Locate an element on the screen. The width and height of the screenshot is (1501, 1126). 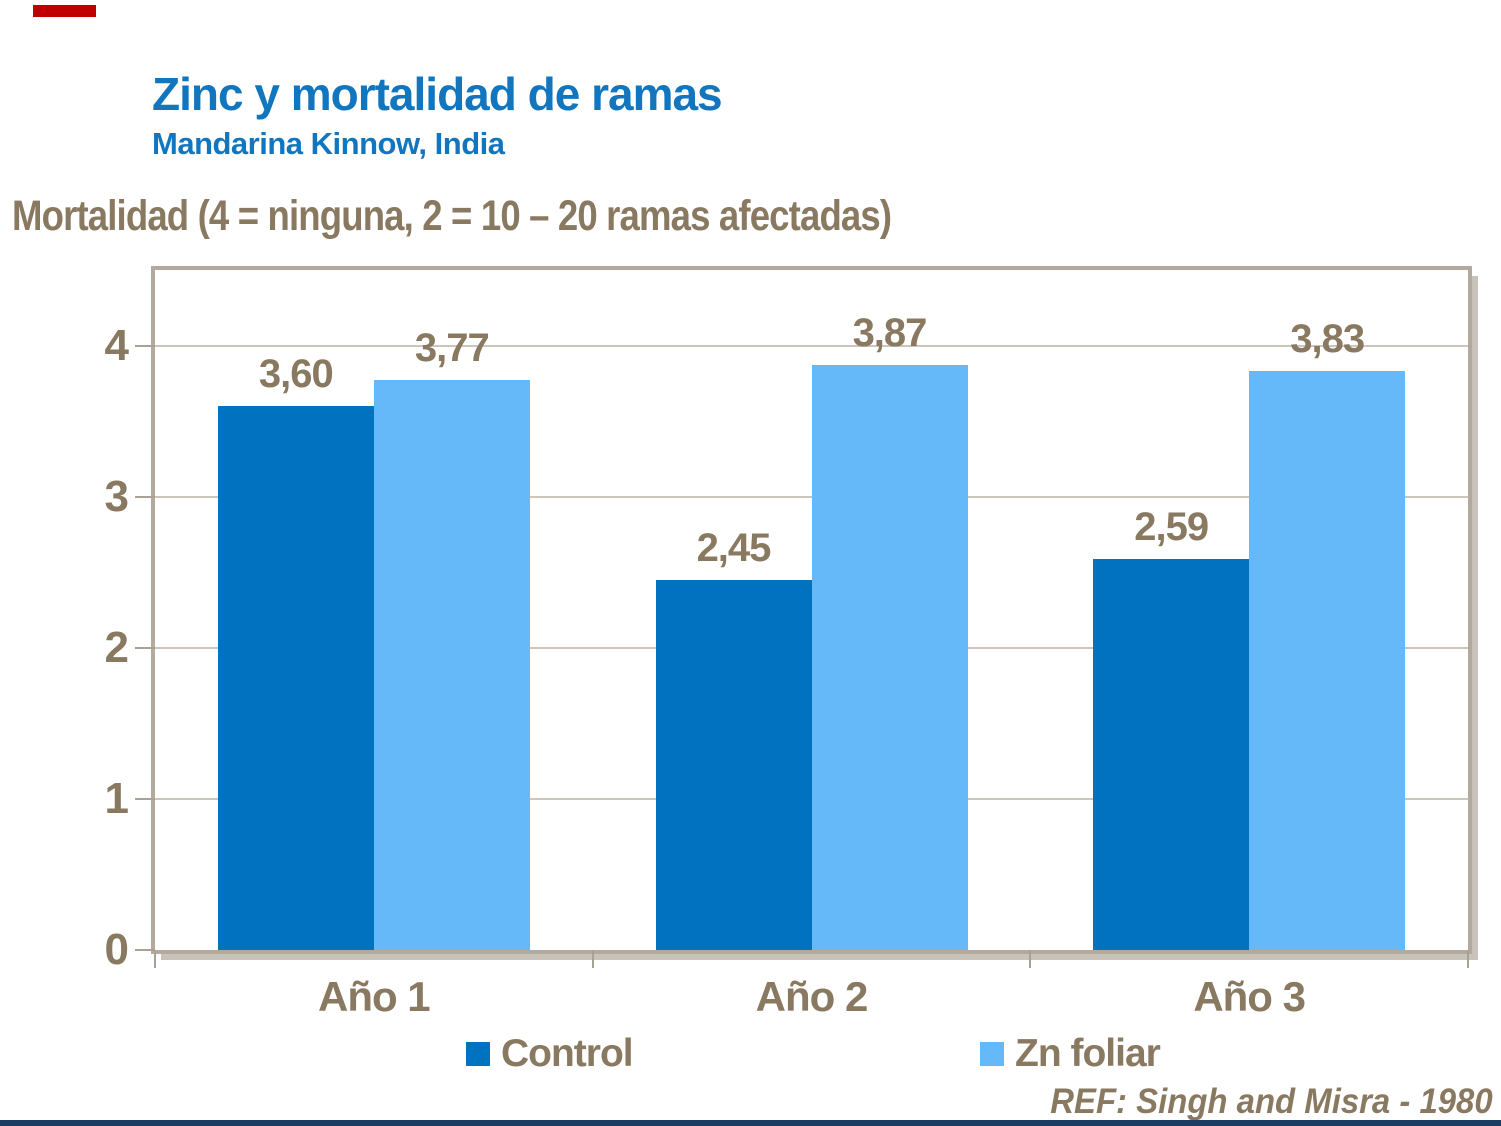
value-label-control-año-2: 2,45 is located at coordinates (734, 547).